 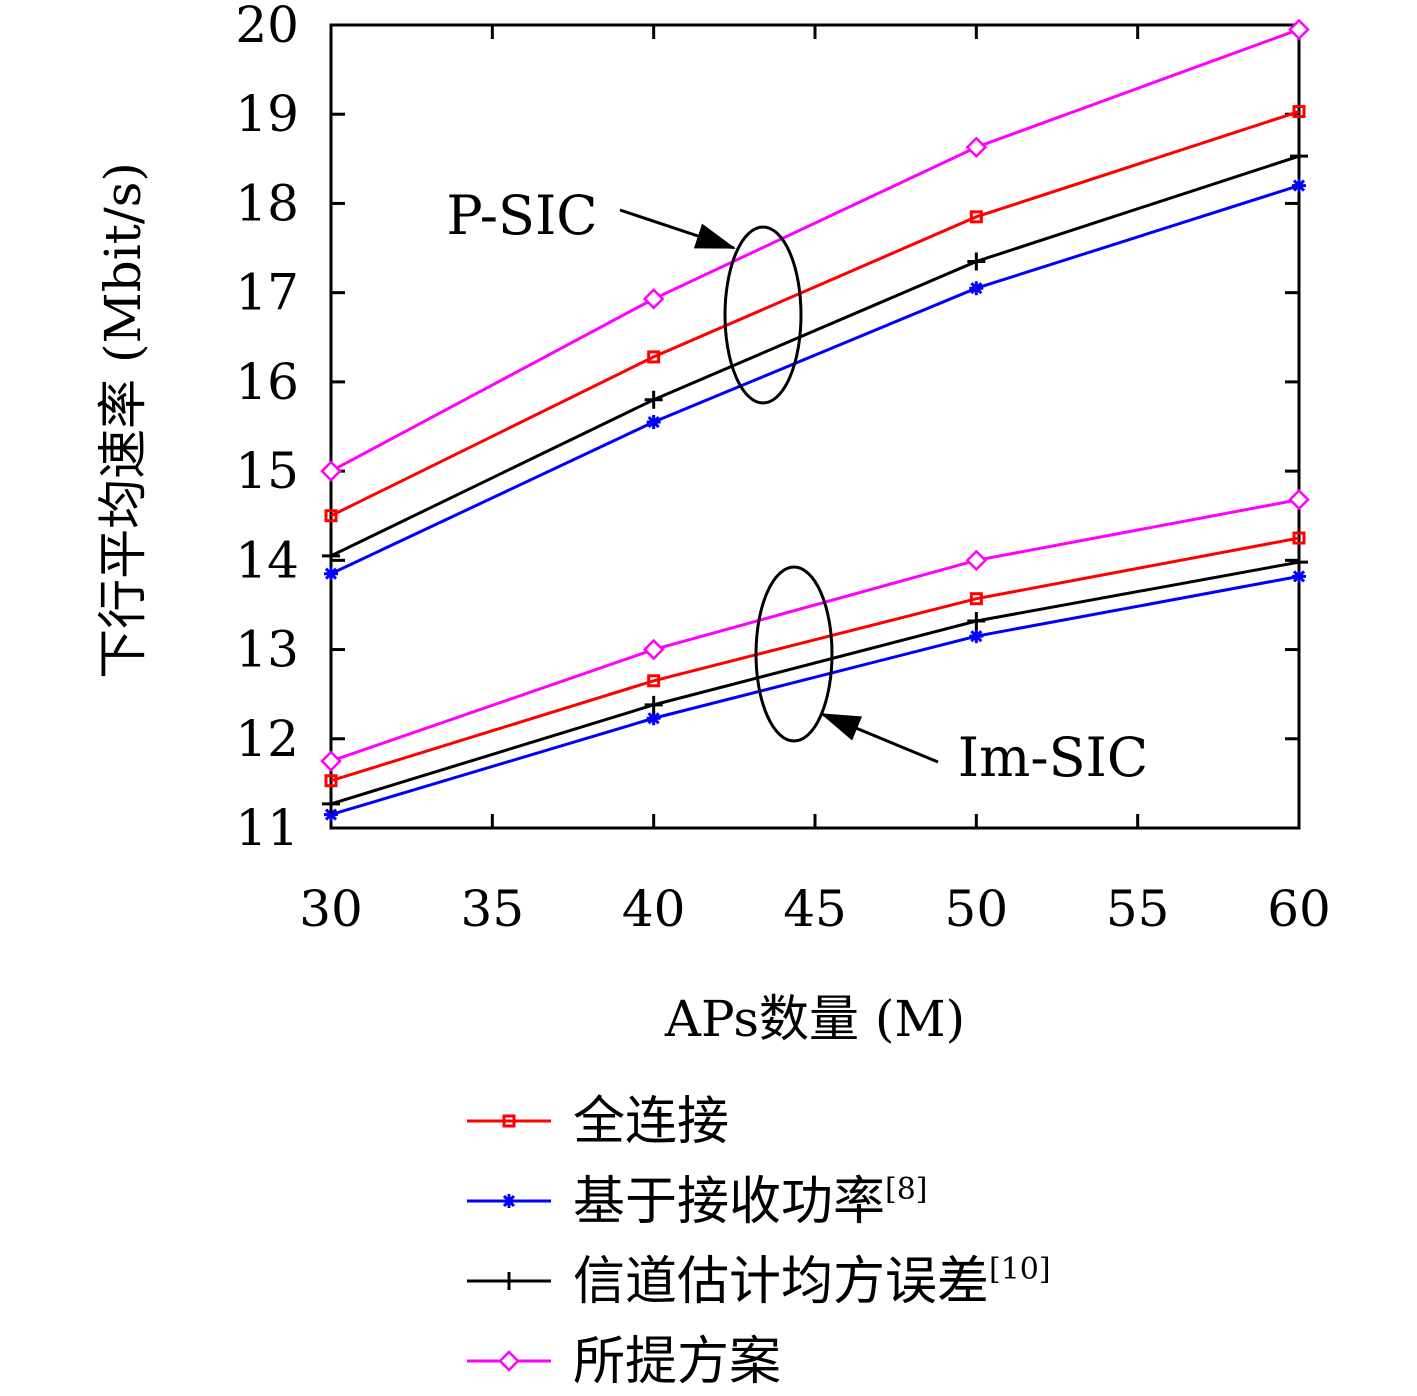 What do you see at coordinates (267, 27) in the screenshot?
I see `y-tick-label: 20` at bounding box center [267, 27].